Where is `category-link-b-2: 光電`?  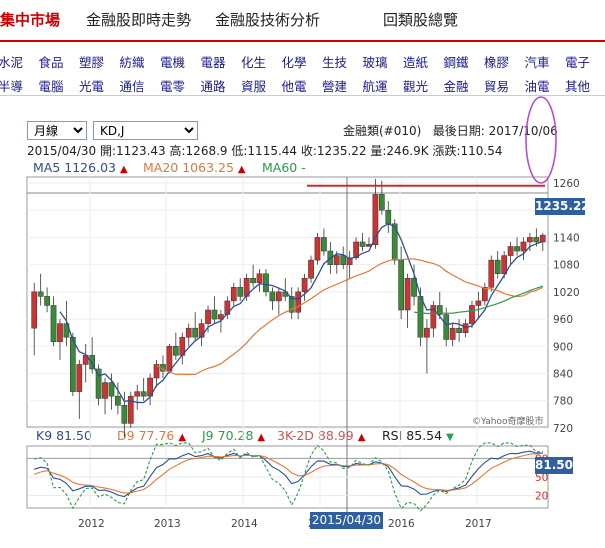
category-link-b-2: 光電 is located at coordinates (92, 86).